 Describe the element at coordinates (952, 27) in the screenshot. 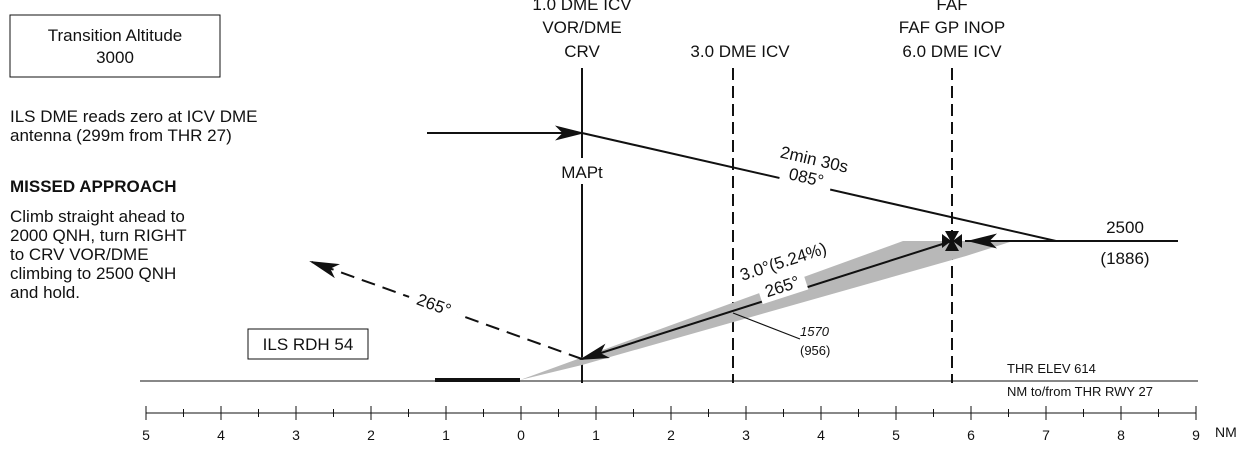

I see `faf-fix-line-2: FAF GP INOP` at that location.